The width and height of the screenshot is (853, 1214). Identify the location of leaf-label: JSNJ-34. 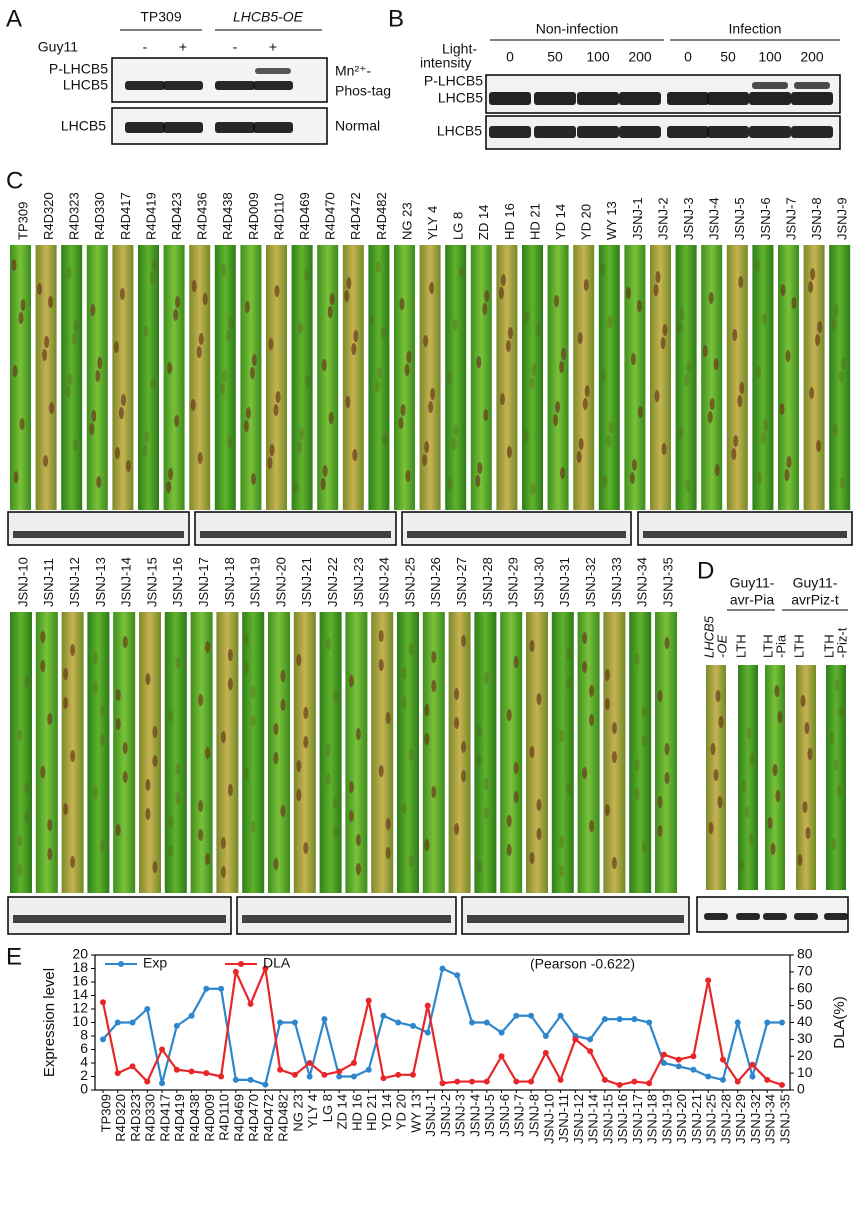
(642, 582).